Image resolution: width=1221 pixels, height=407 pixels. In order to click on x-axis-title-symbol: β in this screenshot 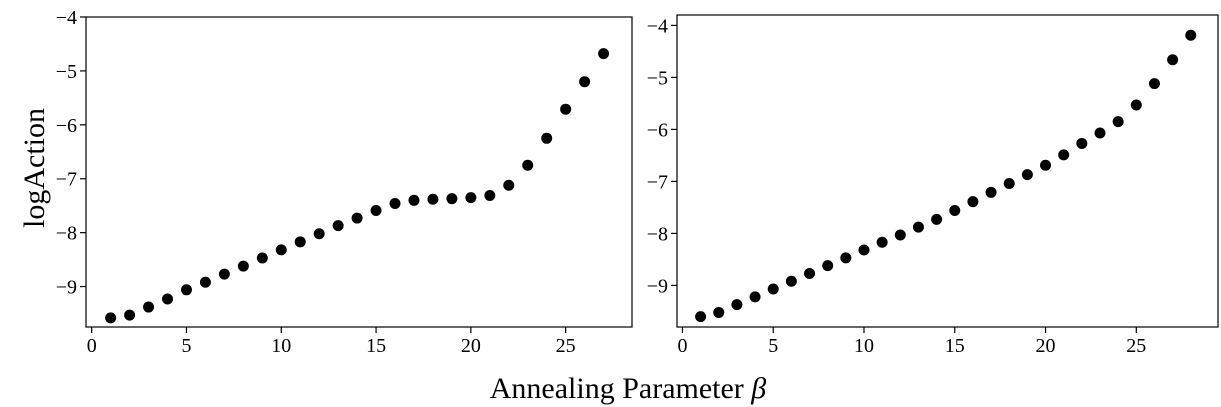, I will do `click(758, 388)`.